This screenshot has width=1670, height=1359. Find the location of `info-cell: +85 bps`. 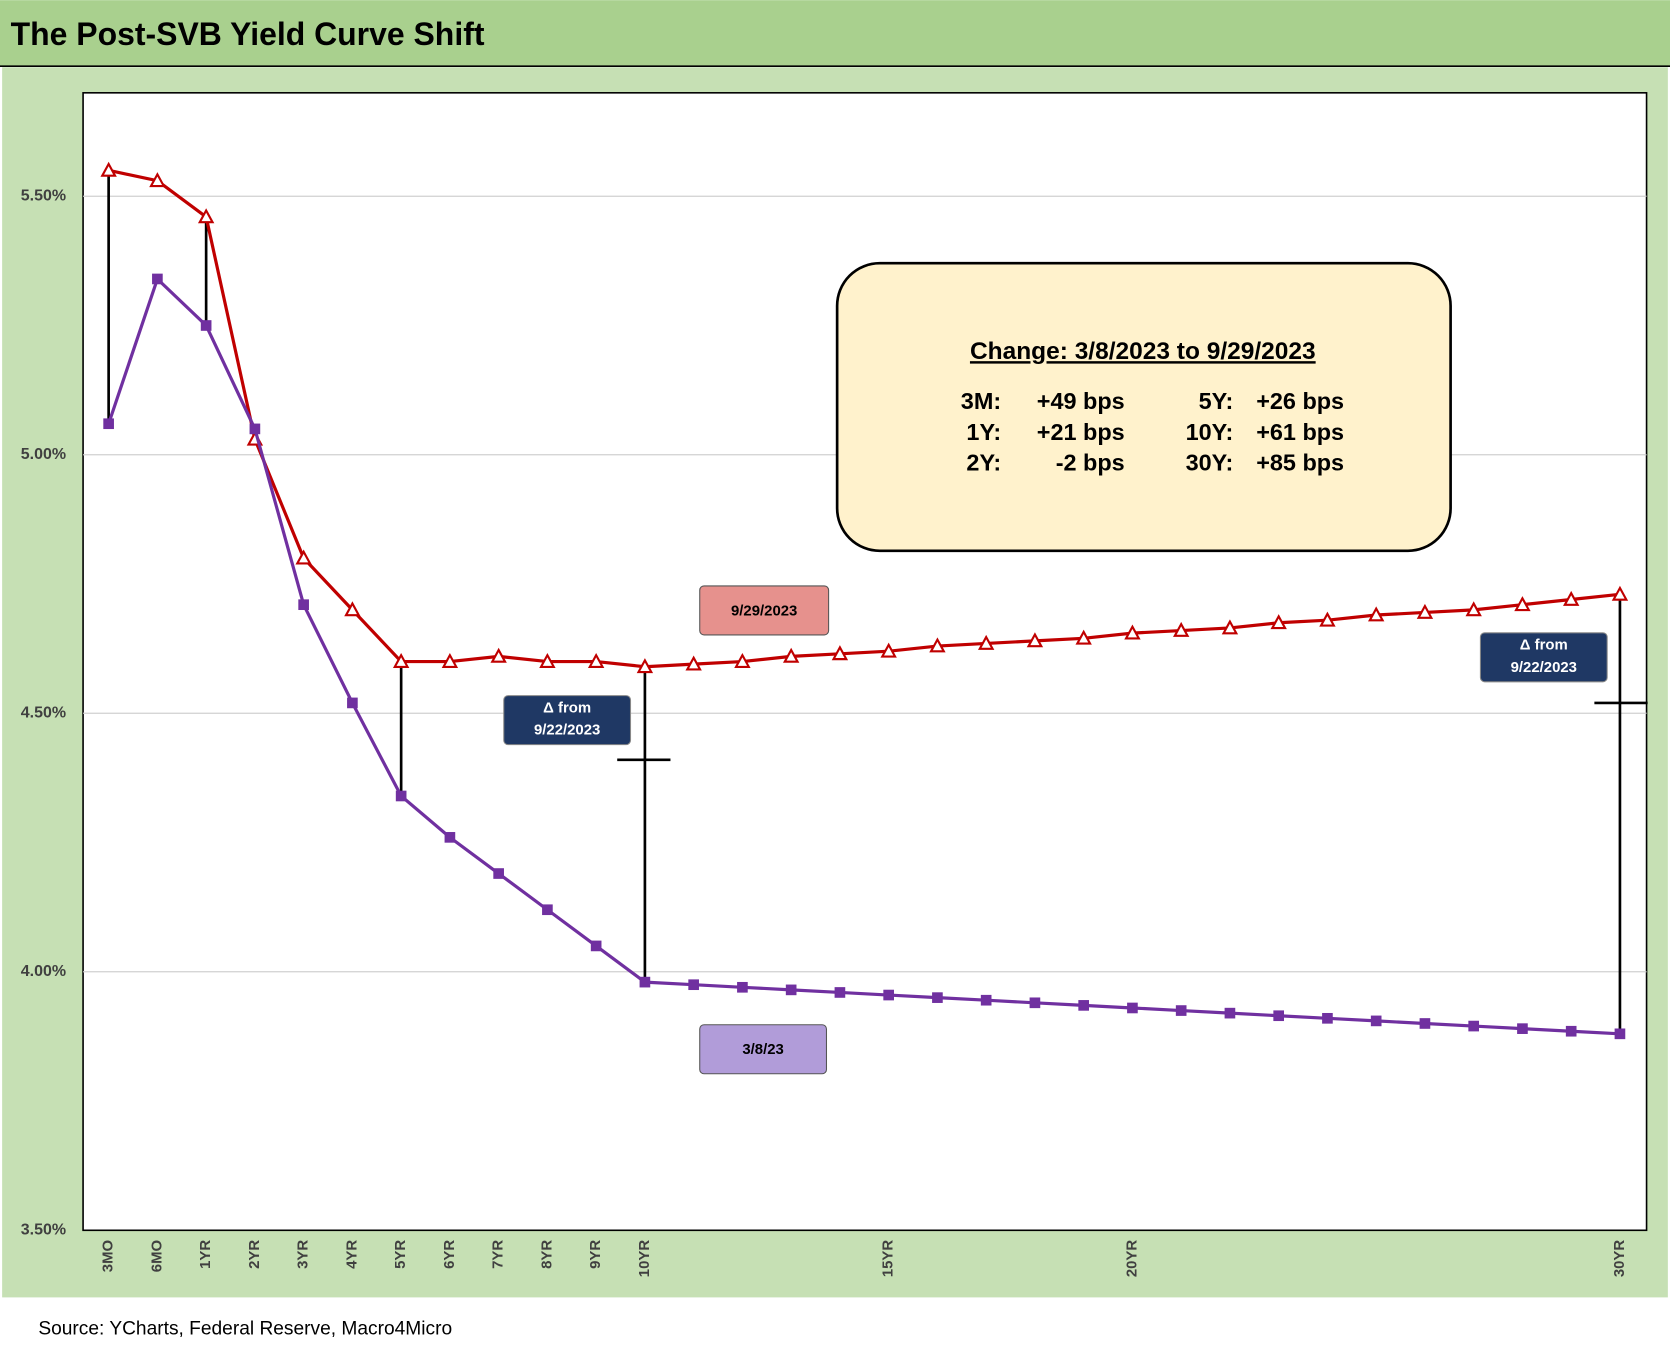

info-cell: +85 bps is located at coordinates (1300, 463).